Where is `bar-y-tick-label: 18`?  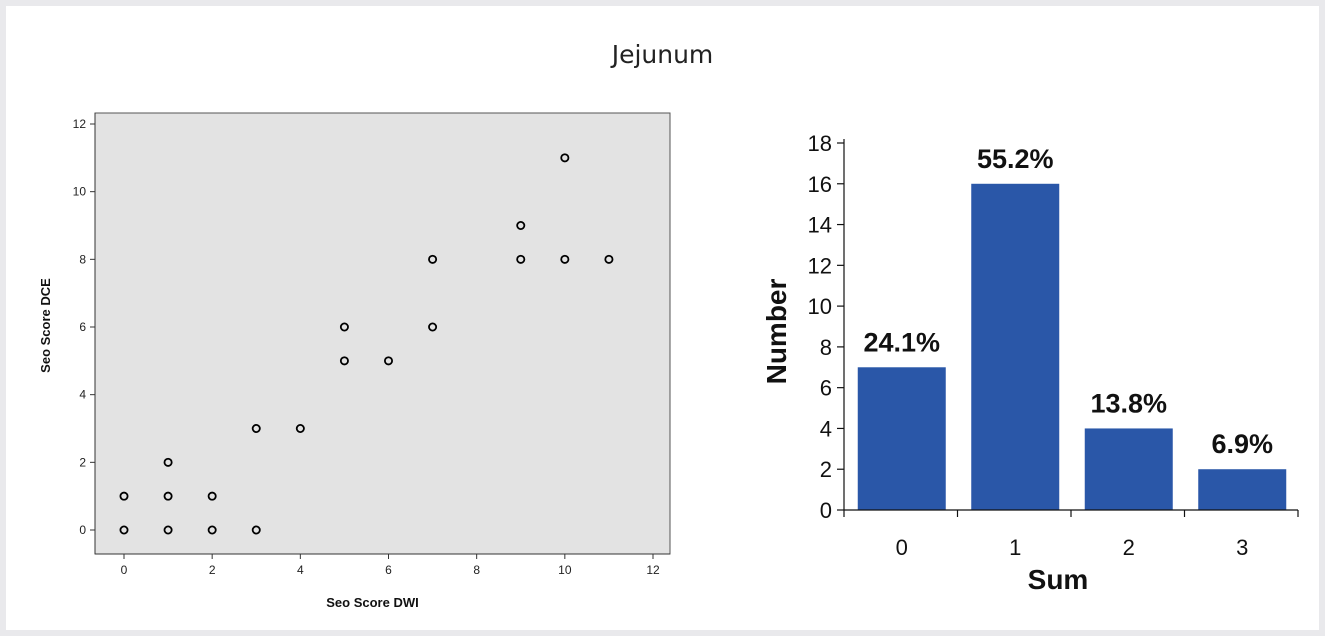 bar-y-tick-label: 18 is located at coordinates (820, 143).